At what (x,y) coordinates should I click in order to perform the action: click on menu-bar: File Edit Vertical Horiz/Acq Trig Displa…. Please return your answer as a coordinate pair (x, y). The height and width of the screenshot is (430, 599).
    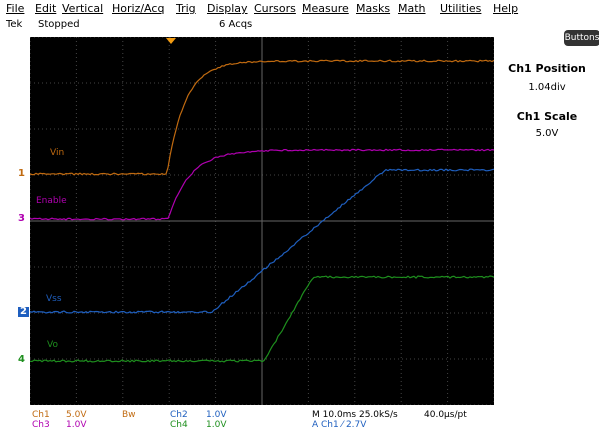
    Looking at the image, I should click on (299, 9).